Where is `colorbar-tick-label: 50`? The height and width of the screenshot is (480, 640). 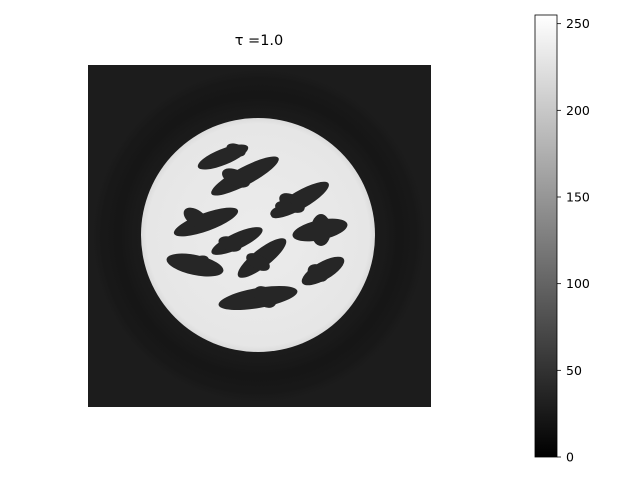
colorbar-tick-label: 50 is located at coordinates (574, 370).